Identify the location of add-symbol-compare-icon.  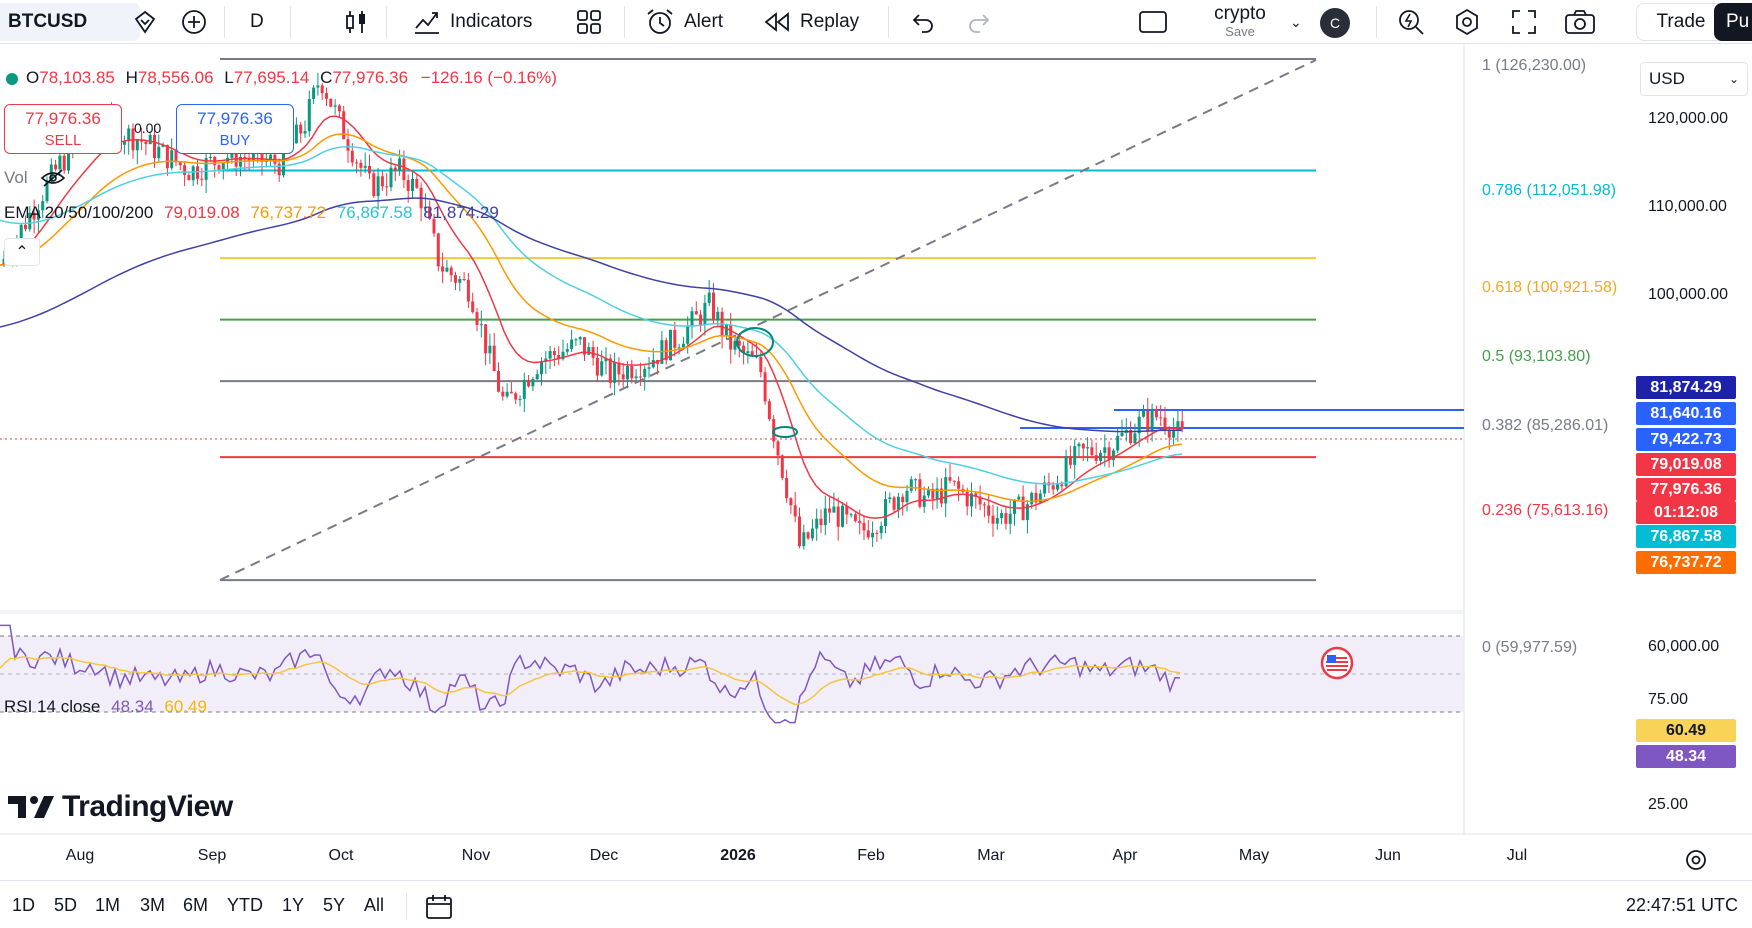
(145, 22).